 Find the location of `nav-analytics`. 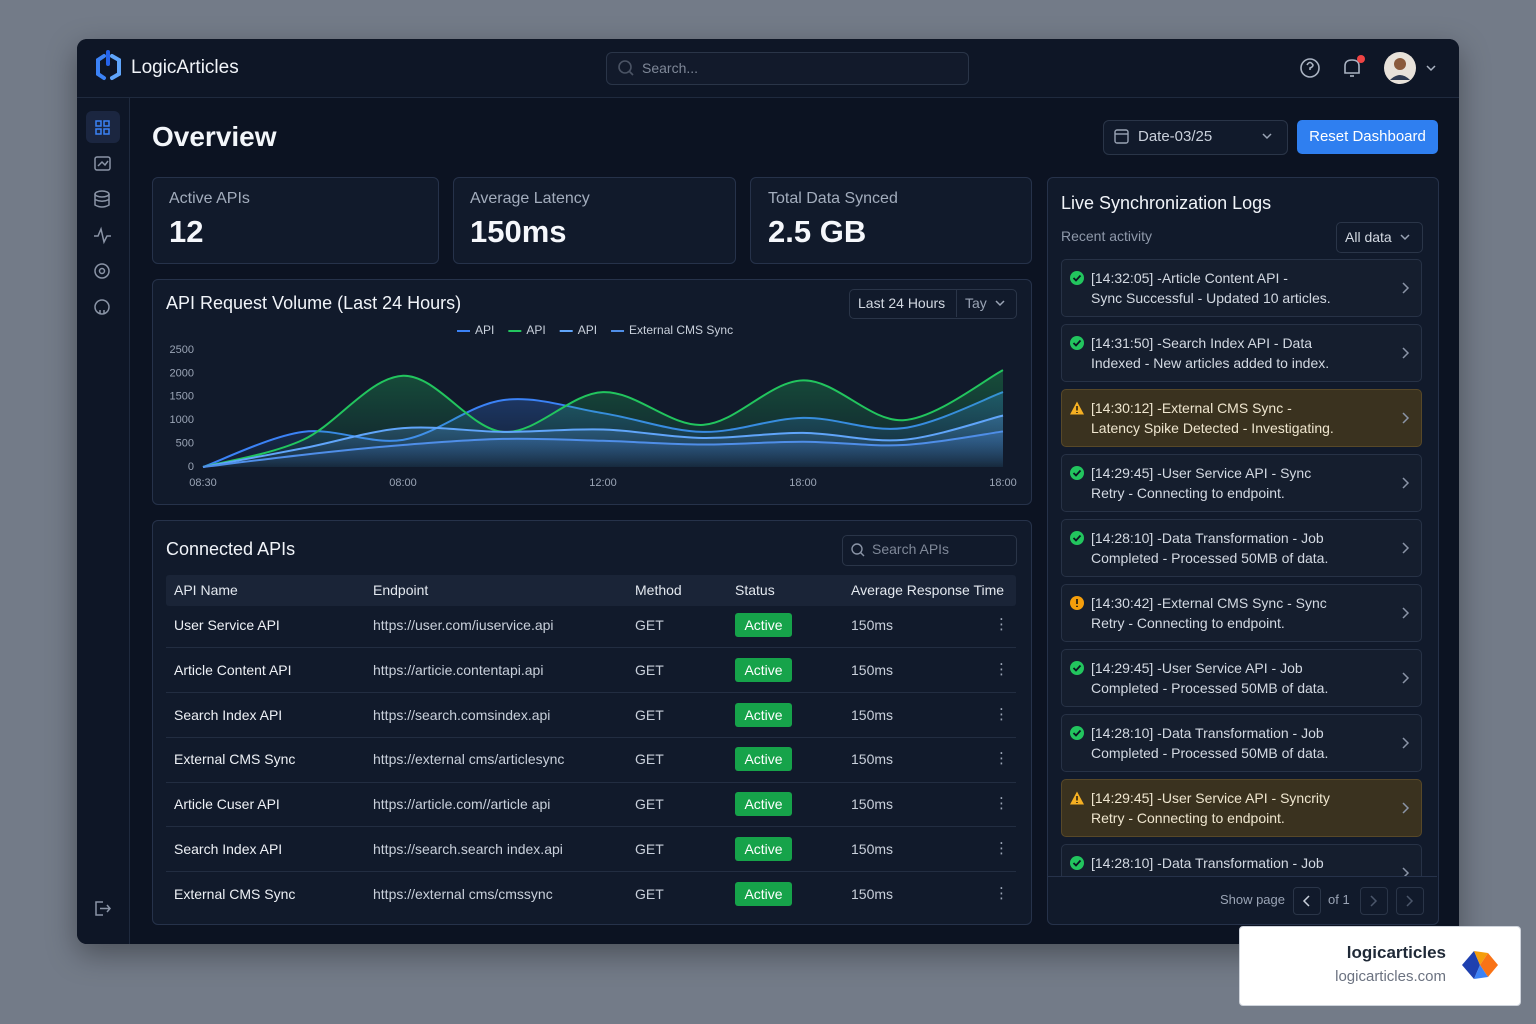

nav-analytics is located at coordinates (102, 163).